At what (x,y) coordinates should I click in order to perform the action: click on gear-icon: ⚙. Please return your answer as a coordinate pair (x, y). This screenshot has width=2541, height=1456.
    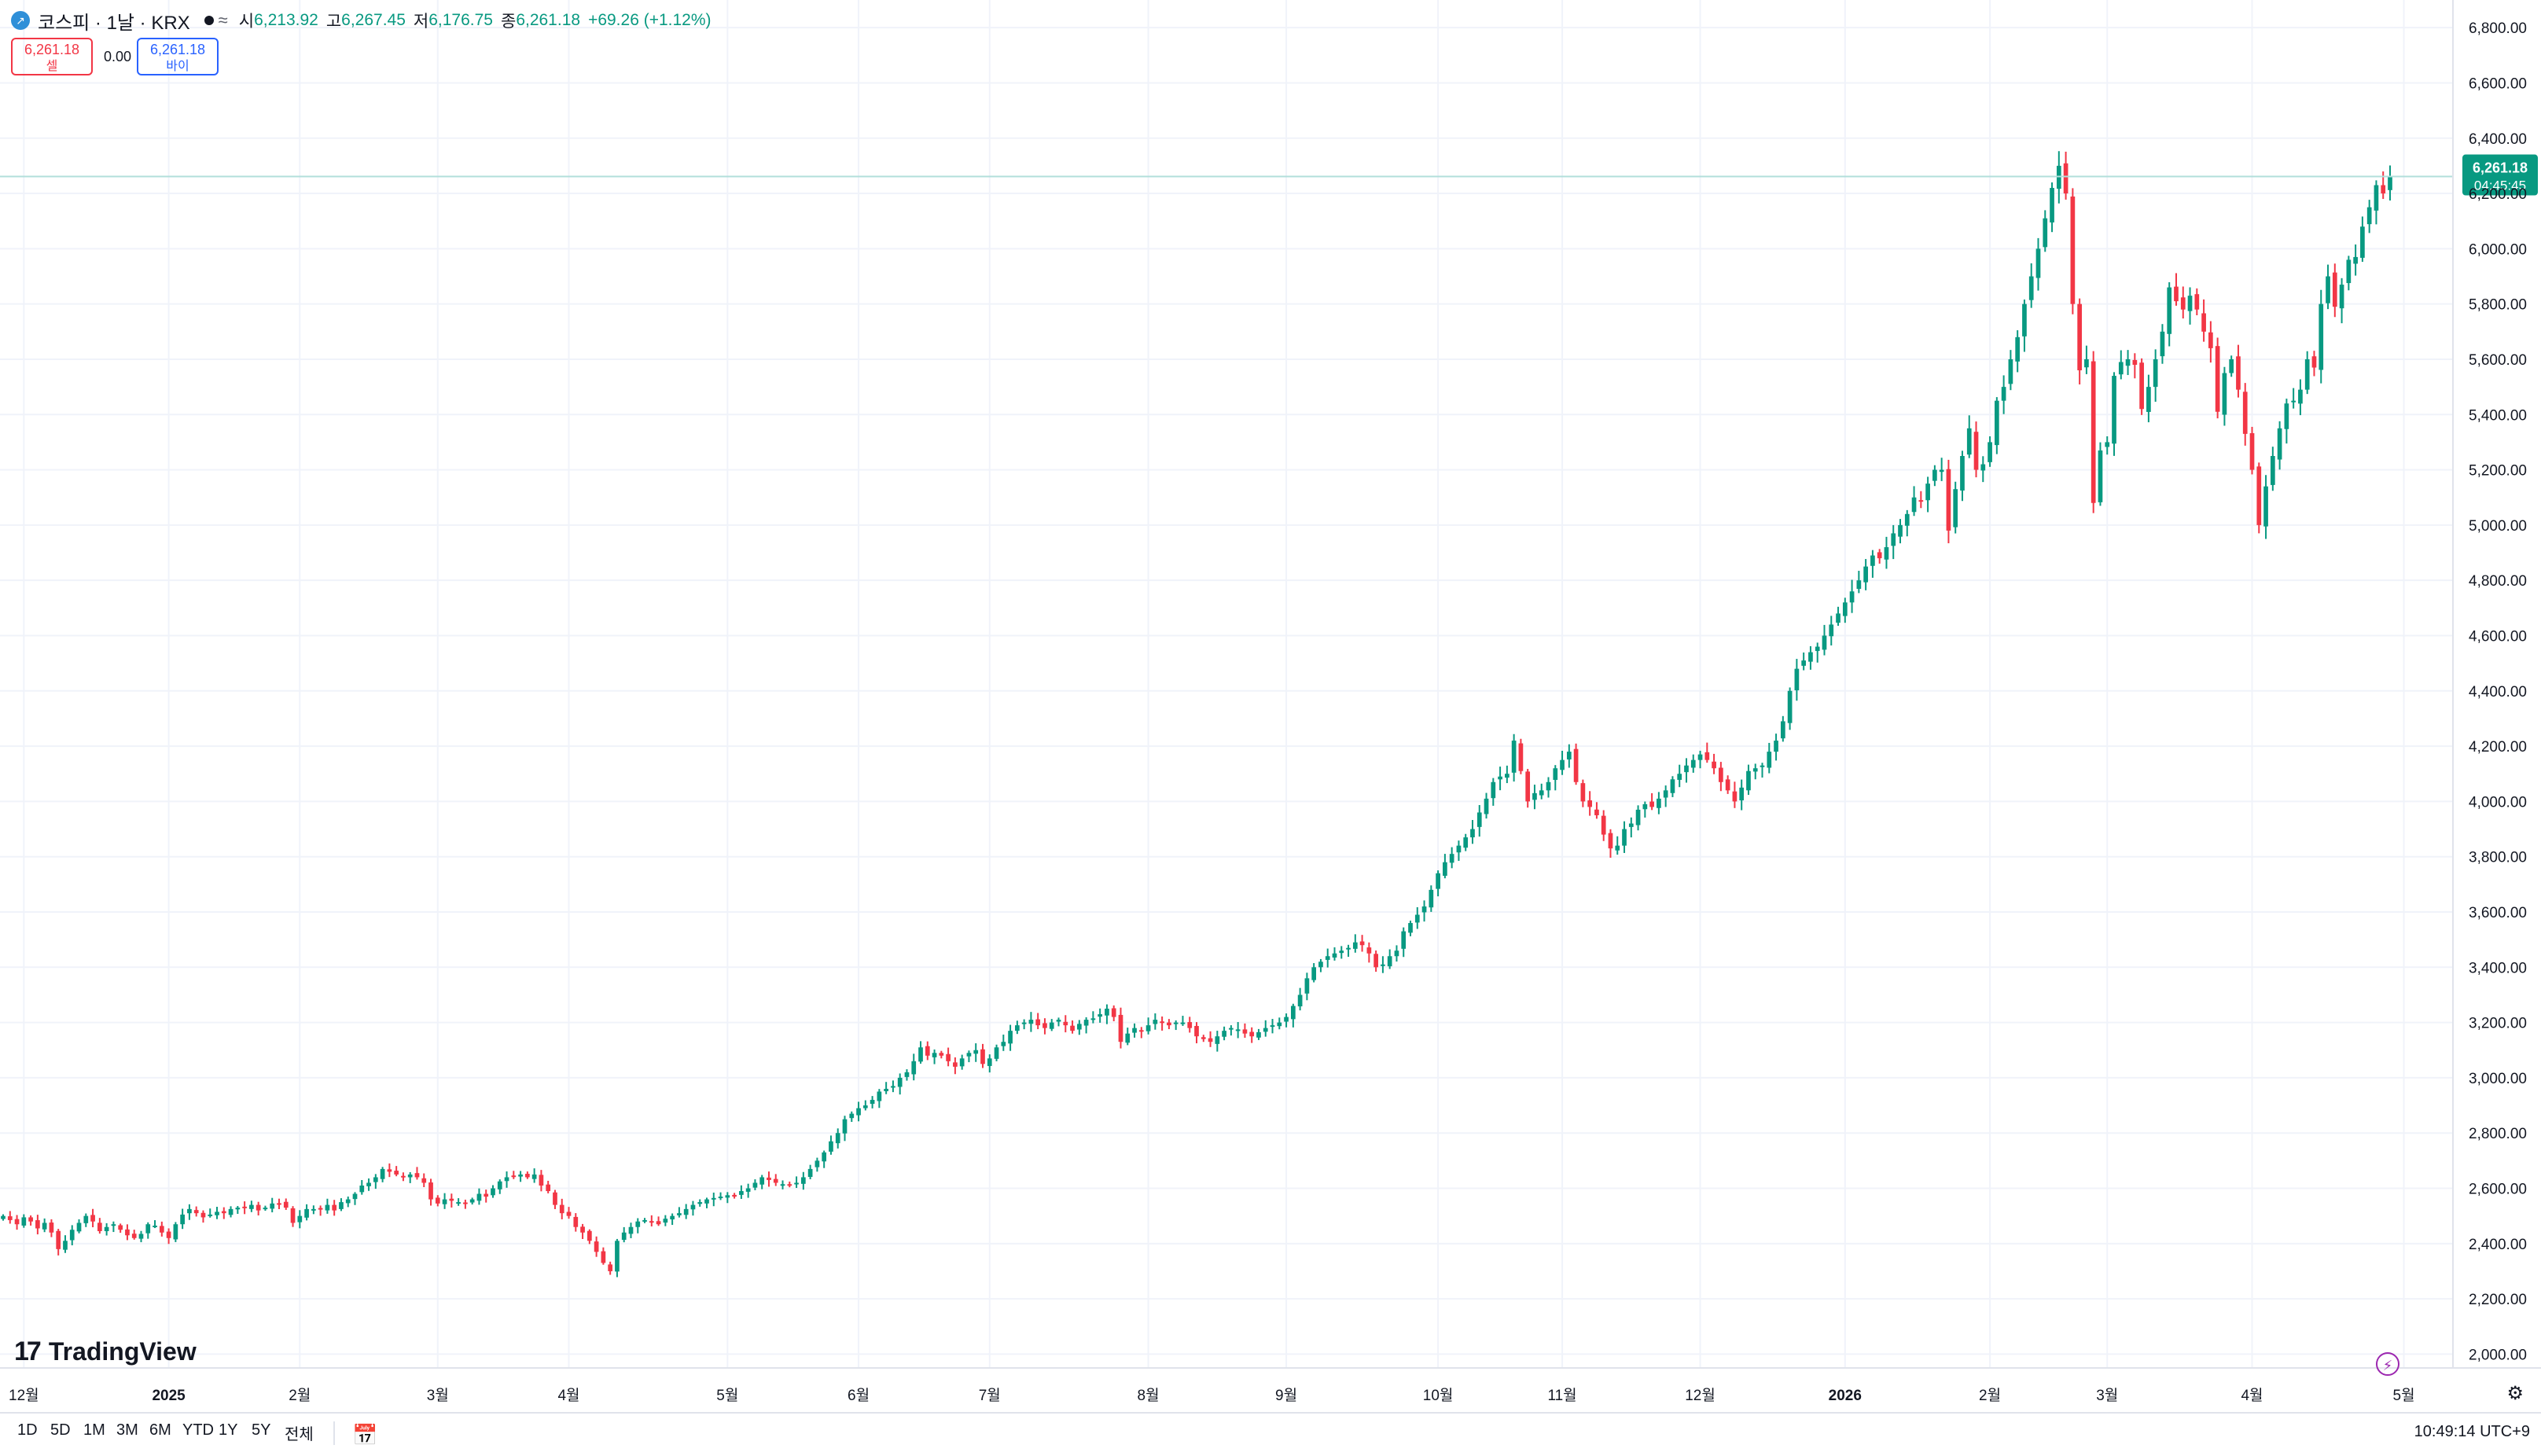
    Looking at the image, I should click on (2515, 1393).